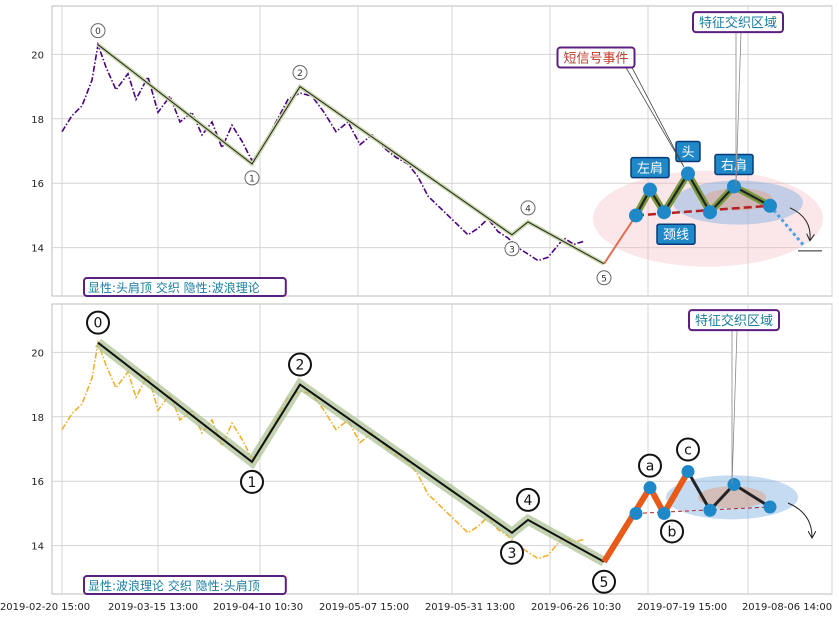 The image size is (839, 617). I want to click on x-tick-label: 2019-04-10 10:30, so click(258, 607).